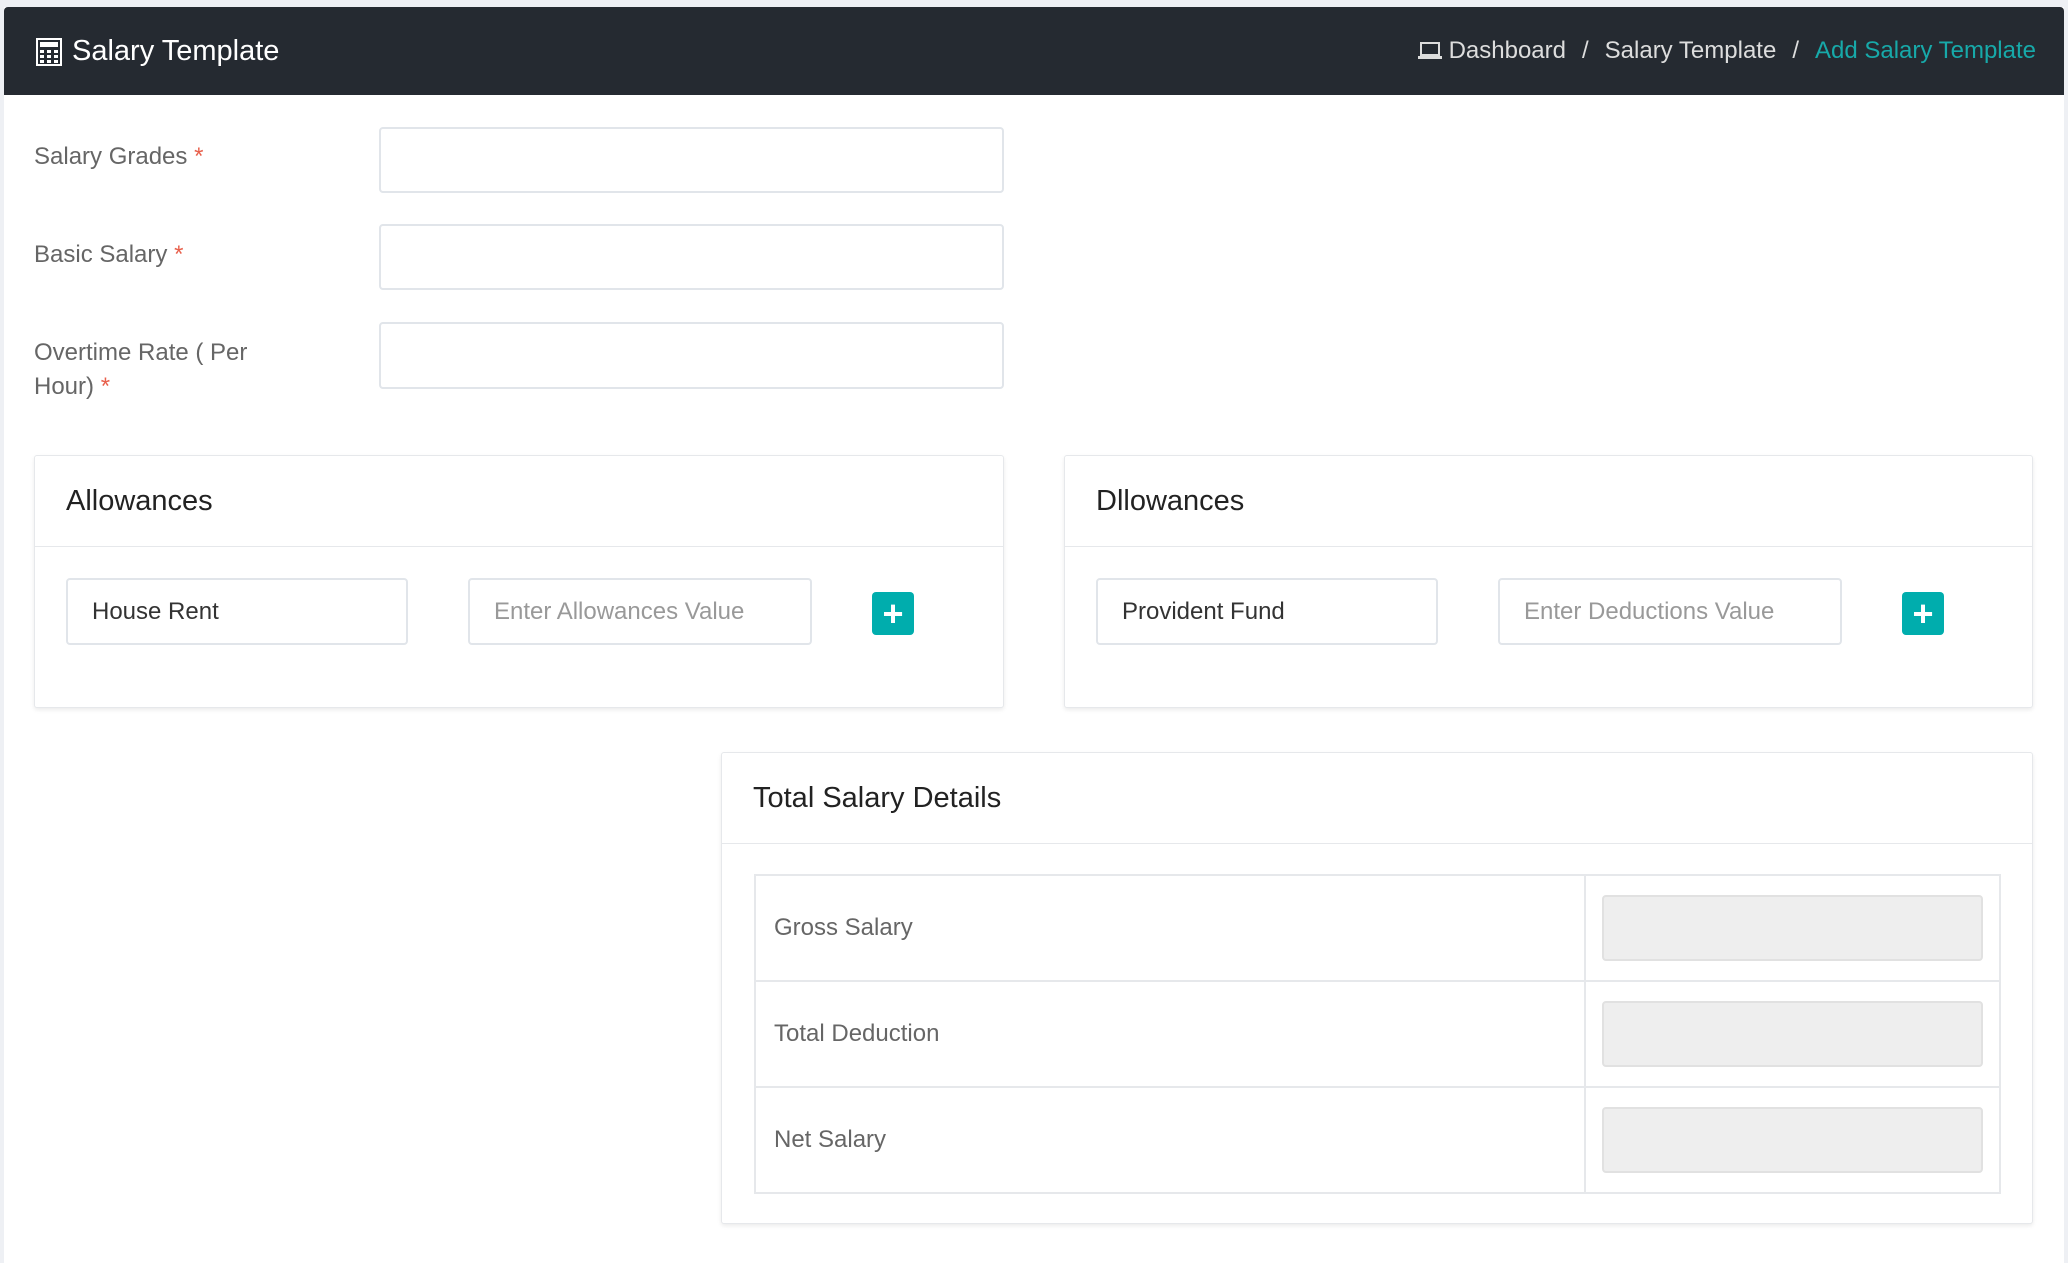 The height and width of the screenshot is (1263, 2068). Describe the element at coordinates (1429, 50) in the screenshot. I see `laptop-icon` at that location.